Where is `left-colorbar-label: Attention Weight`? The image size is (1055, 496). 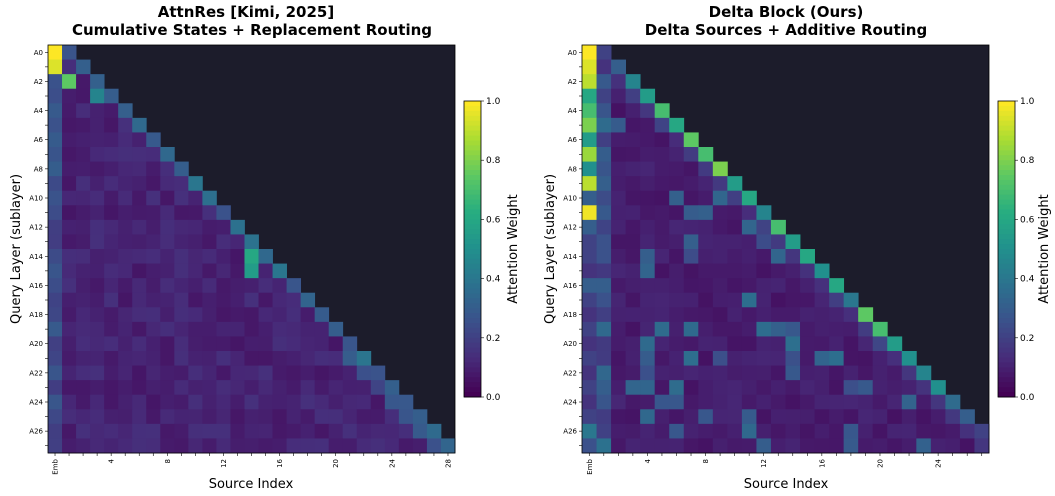
left-colorbar-label: Attention Weight is located at coordinates (513, 248).